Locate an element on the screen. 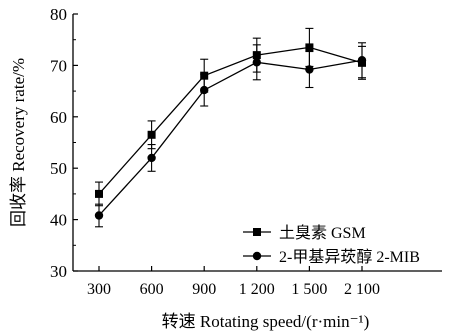 The width and height of the screenshot is (472, 333). legend: 土臭素 GSM 2-甲基异莰醇 2-MIB is located at coordinates (331, 245).